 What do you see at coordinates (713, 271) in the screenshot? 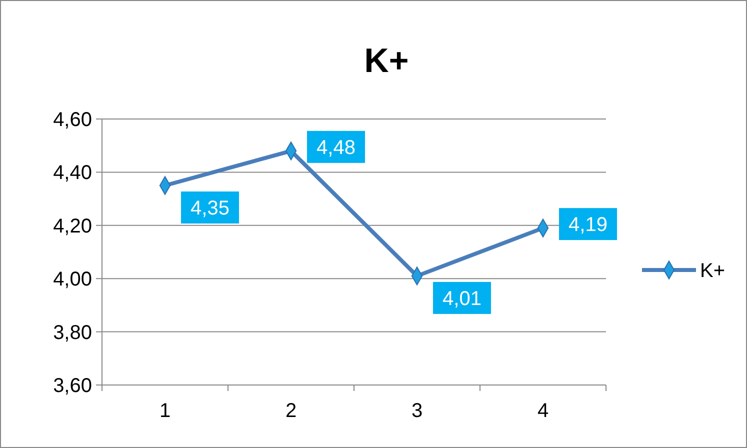
I see `legend-label: K+` at bounding box center [713, 271].